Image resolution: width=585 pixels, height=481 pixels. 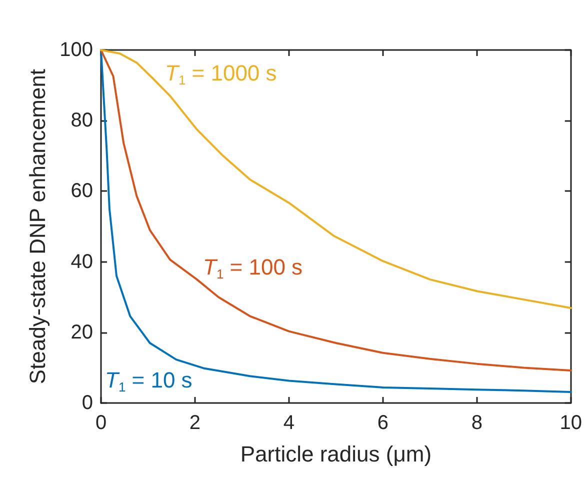 I want to click on x-tick-label: 2, so click(x=195, y=423).